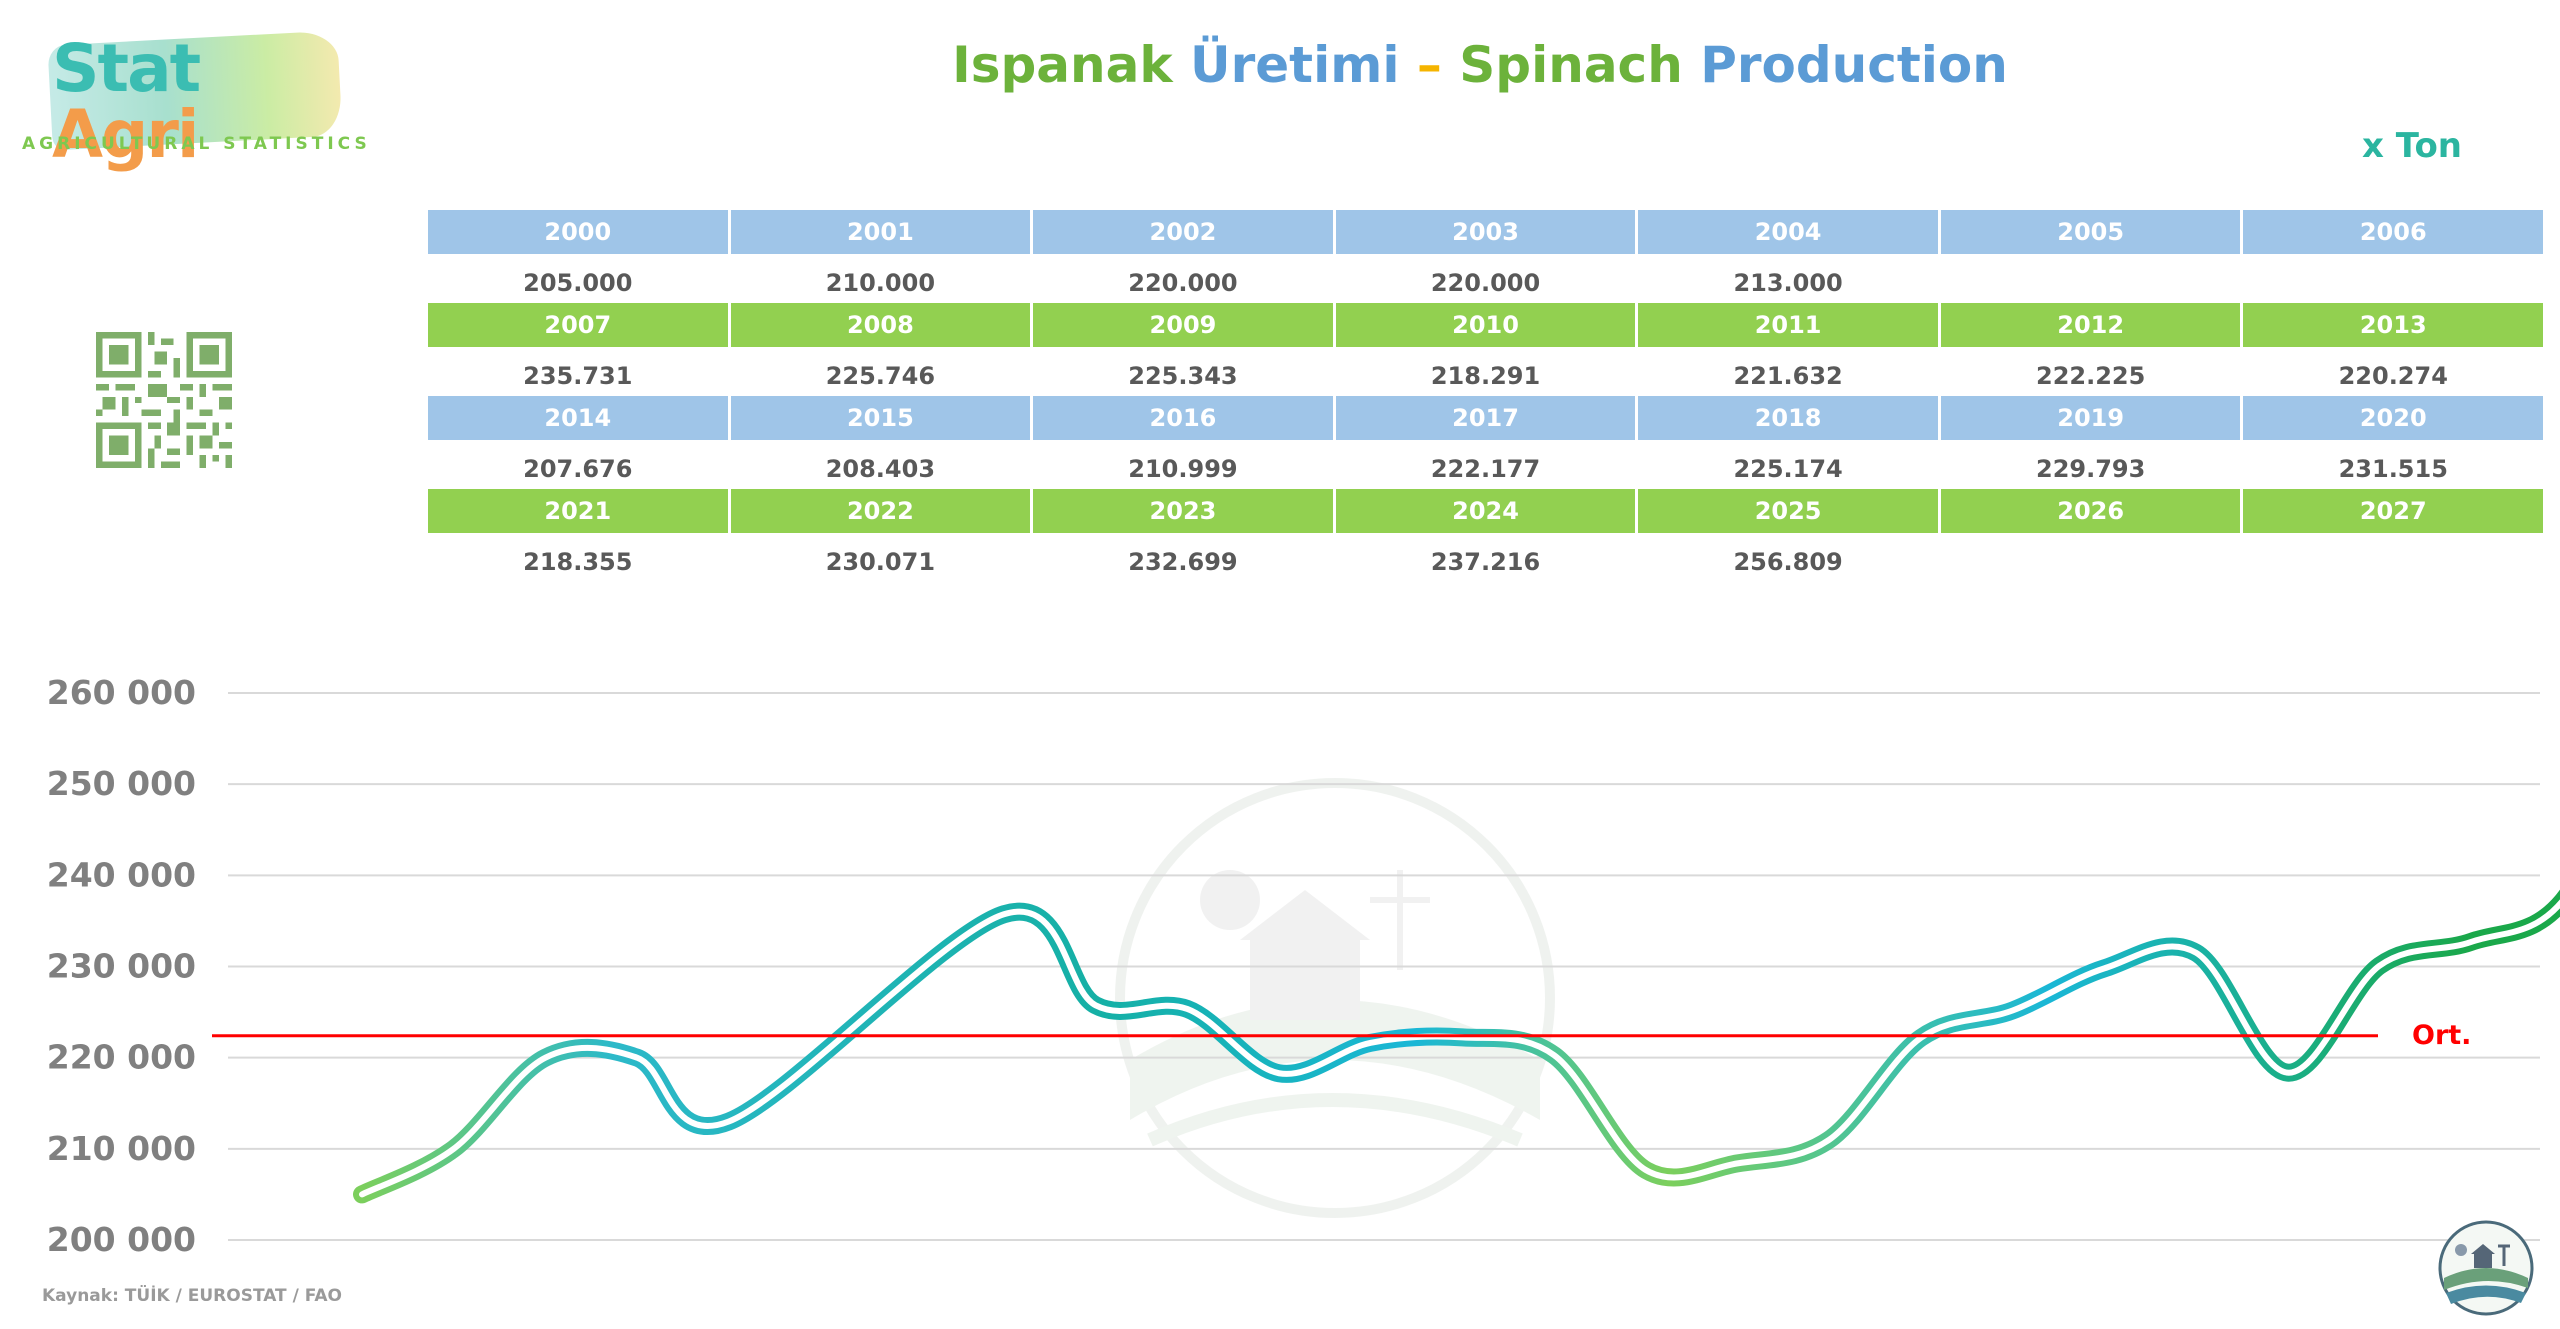 The height and width of the screenshot is (1329, 2560). Describe the element at coordinates (2091, 376) in the screenshot. I see `value-cell: 222.225` at that location.